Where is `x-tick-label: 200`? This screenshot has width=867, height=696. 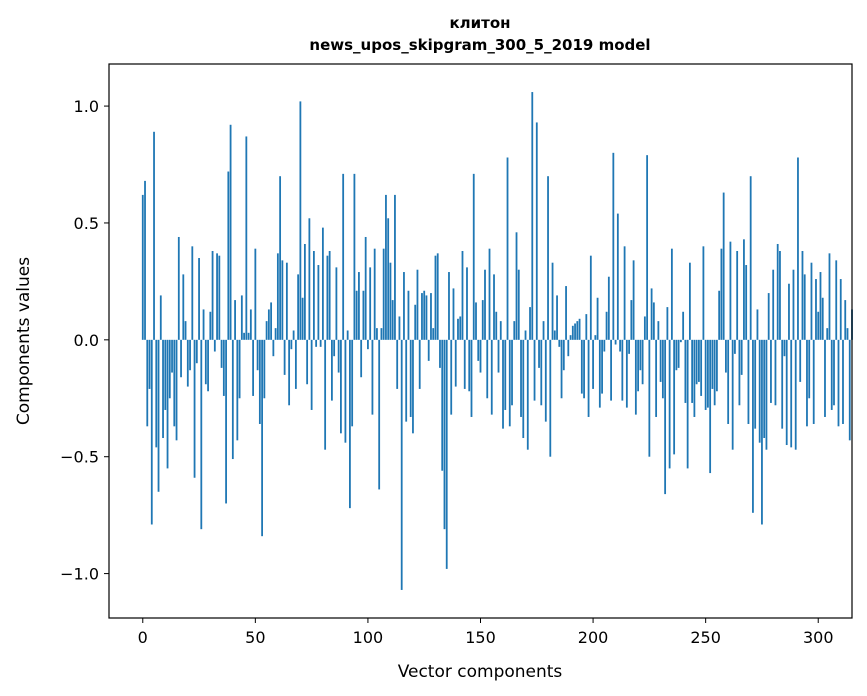 x-tick-label: 200 is located at coordinates (593, 637).